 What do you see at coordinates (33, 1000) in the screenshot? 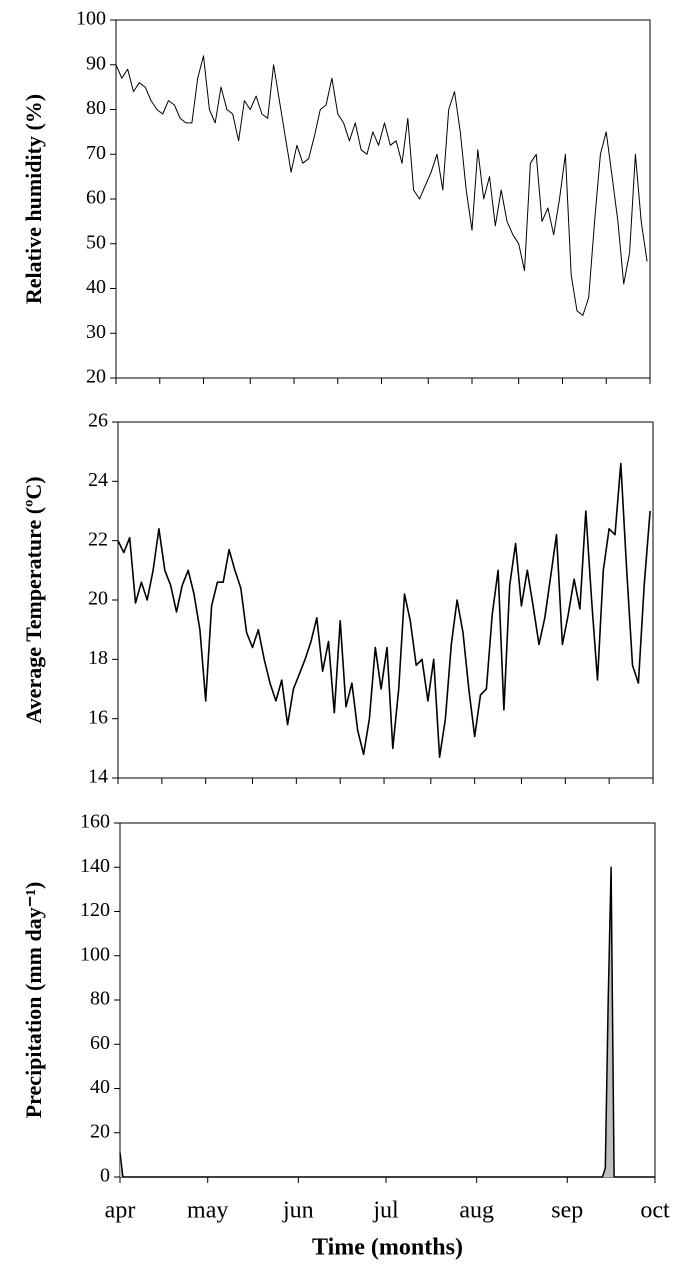
I see `y-axis-label: Precipitation (mm day⁻¹)` at bounding box center [33, 1000].